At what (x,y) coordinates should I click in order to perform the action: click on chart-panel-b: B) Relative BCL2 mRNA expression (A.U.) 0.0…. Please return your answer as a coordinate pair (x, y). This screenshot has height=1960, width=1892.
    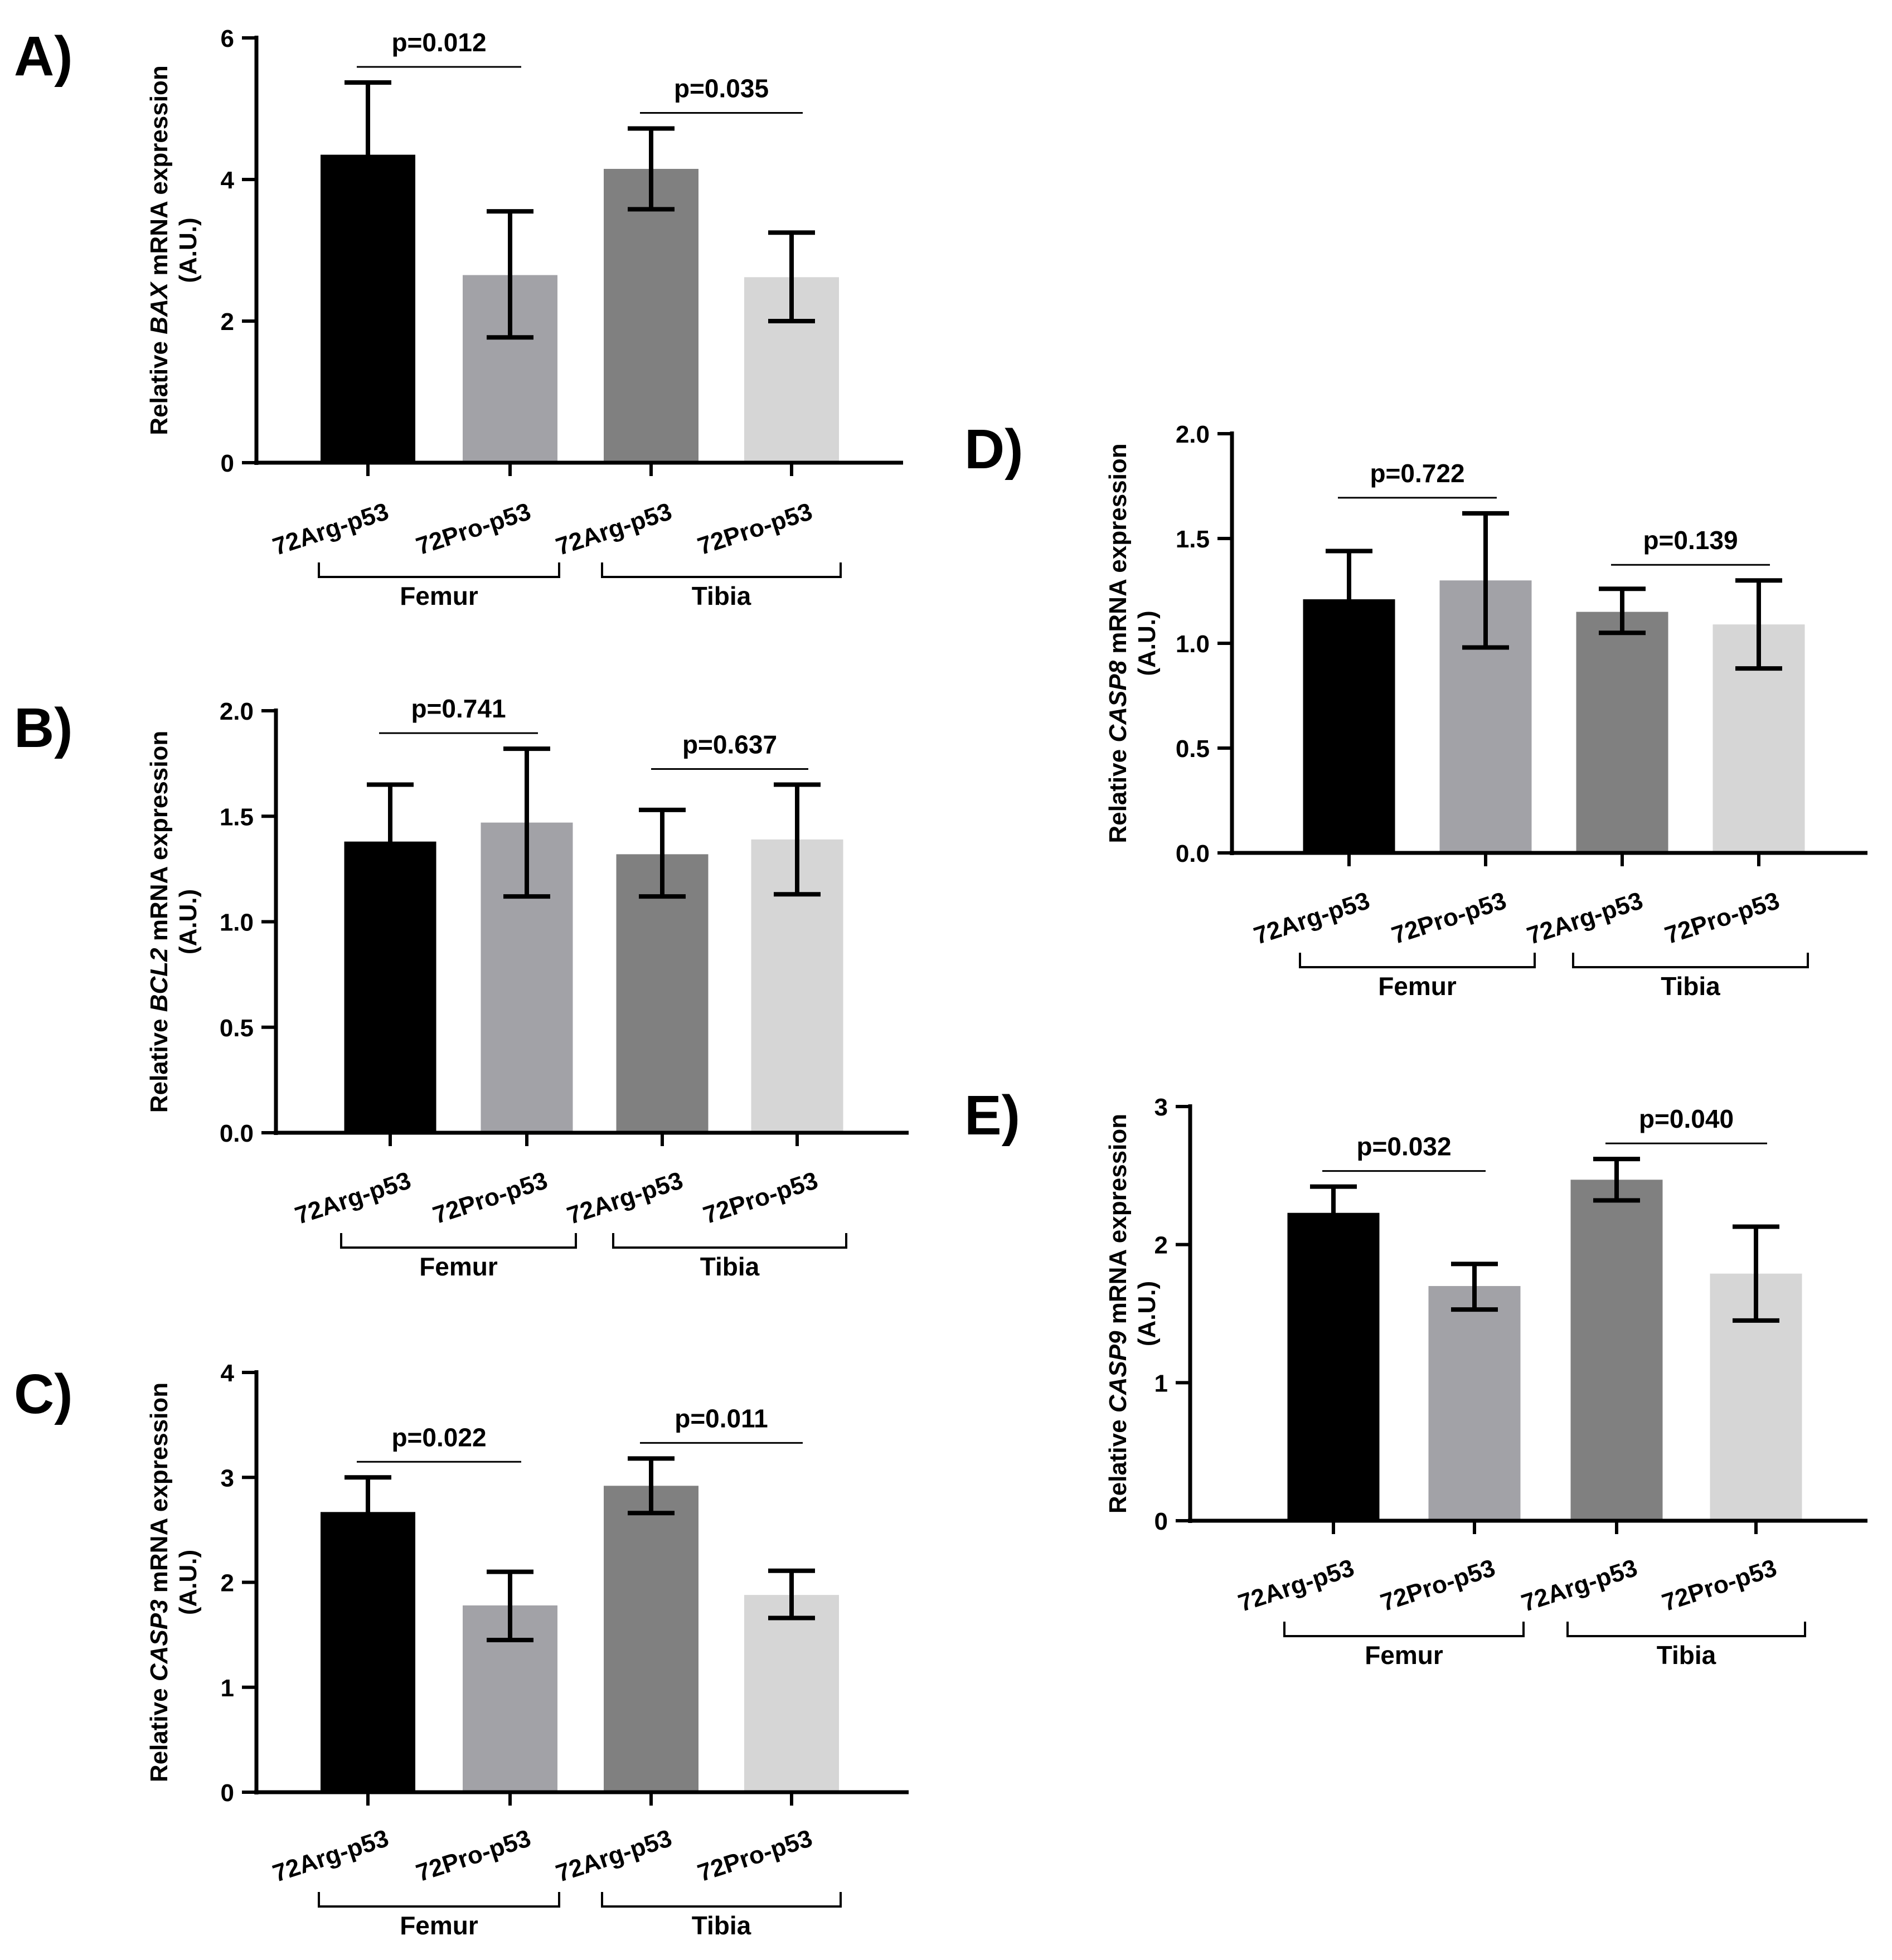
    Looking at the image, I should click on (461, 987).